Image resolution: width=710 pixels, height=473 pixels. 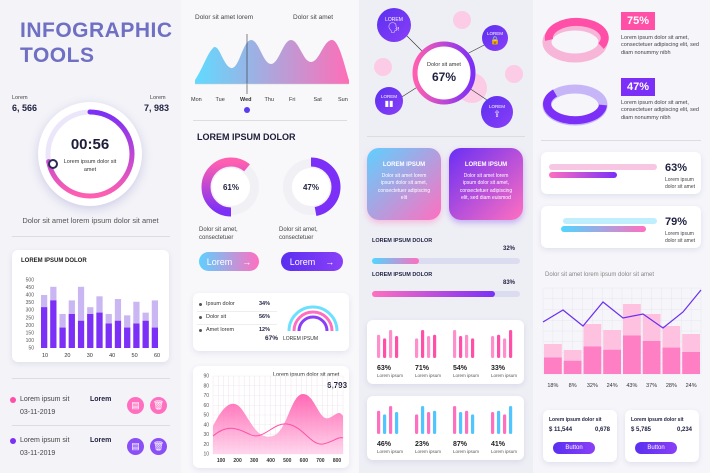 What do you see at coordinates (220, 330) in the screenshot?
I see `legend-label: Amet lorem` at bounding box center [220, 330].